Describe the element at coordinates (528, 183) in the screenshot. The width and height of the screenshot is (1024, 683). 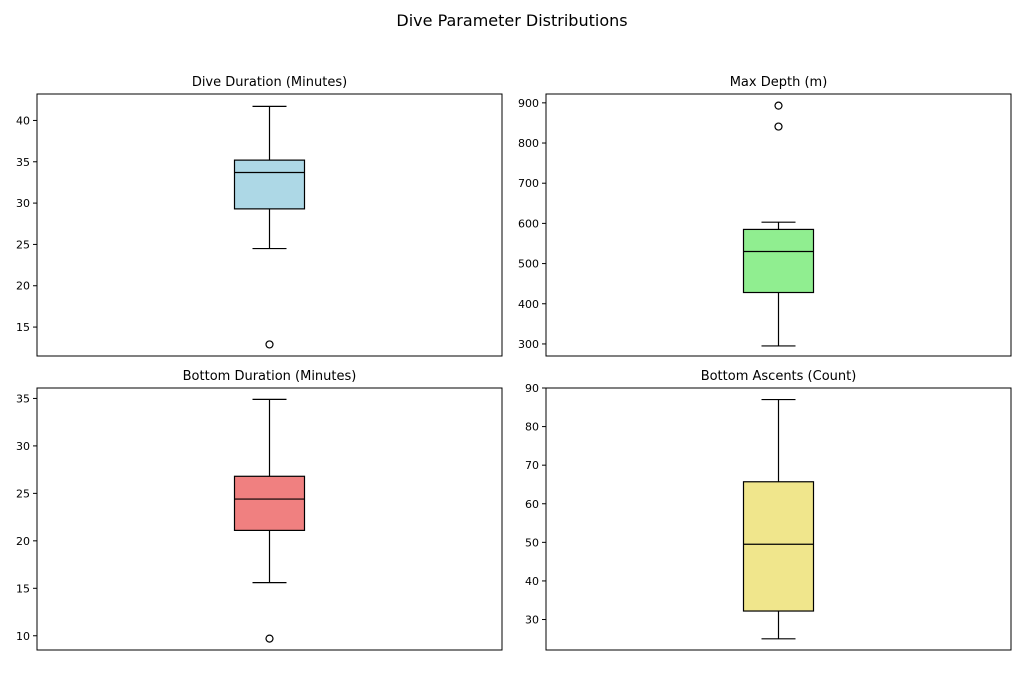
I see `y-tick-label: 700` at that location.